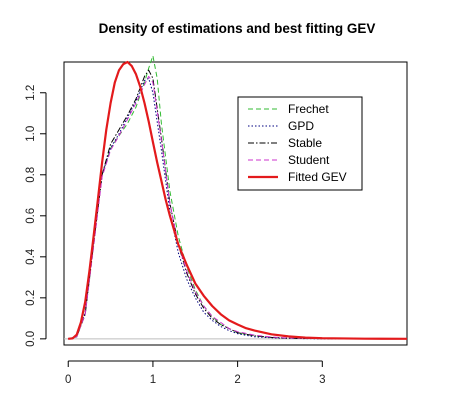 The height and width of the screenshot is (407, 457). Describe the element at coordinates (68, 380) in the screenshot. I see `x-tick-label: 0` at that location.